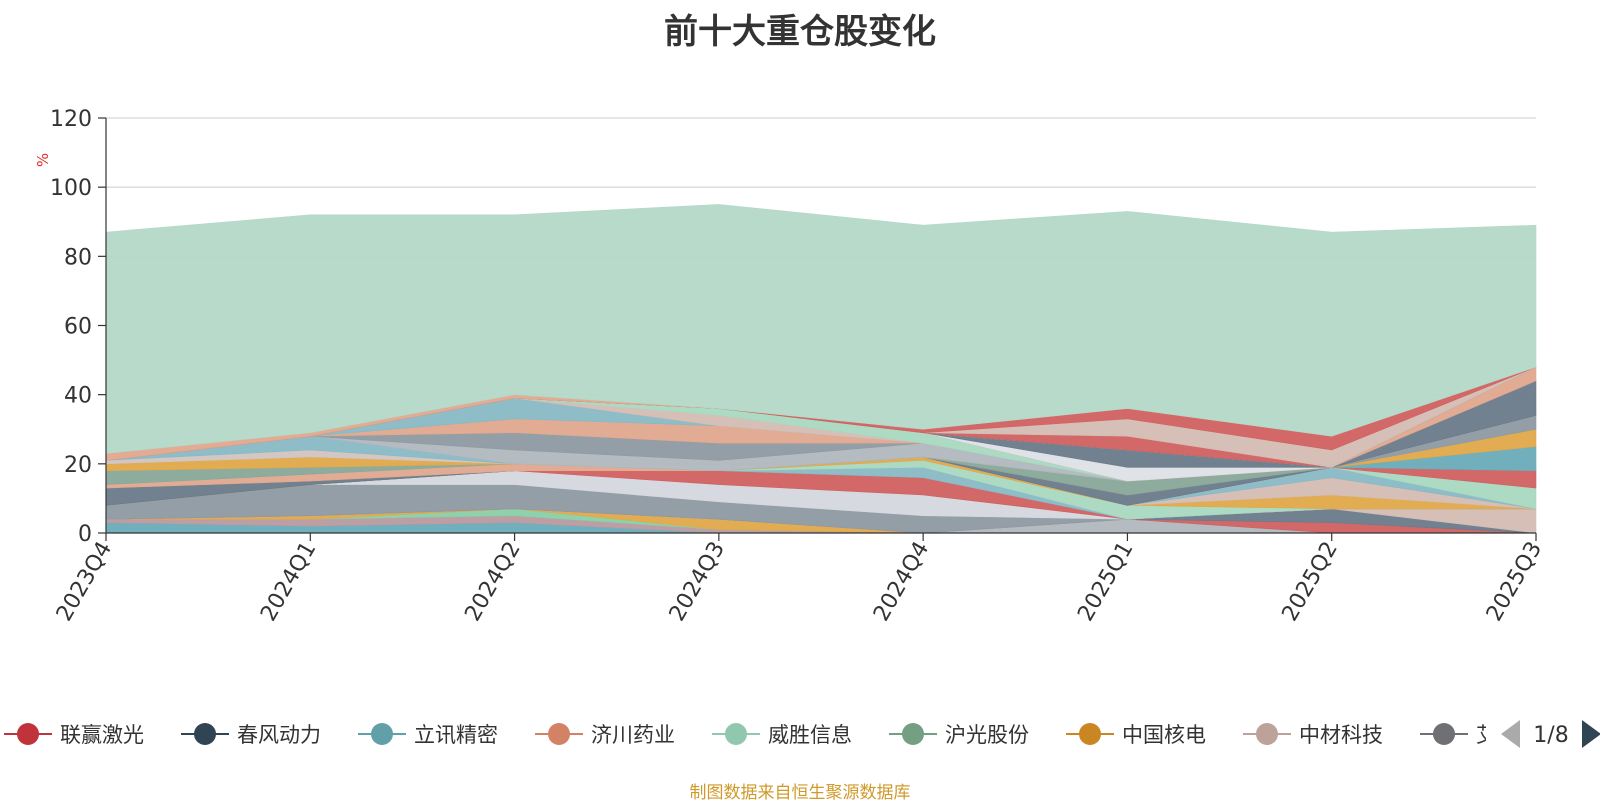  I want to click on y-tick-label: 40, so click(78, 396).